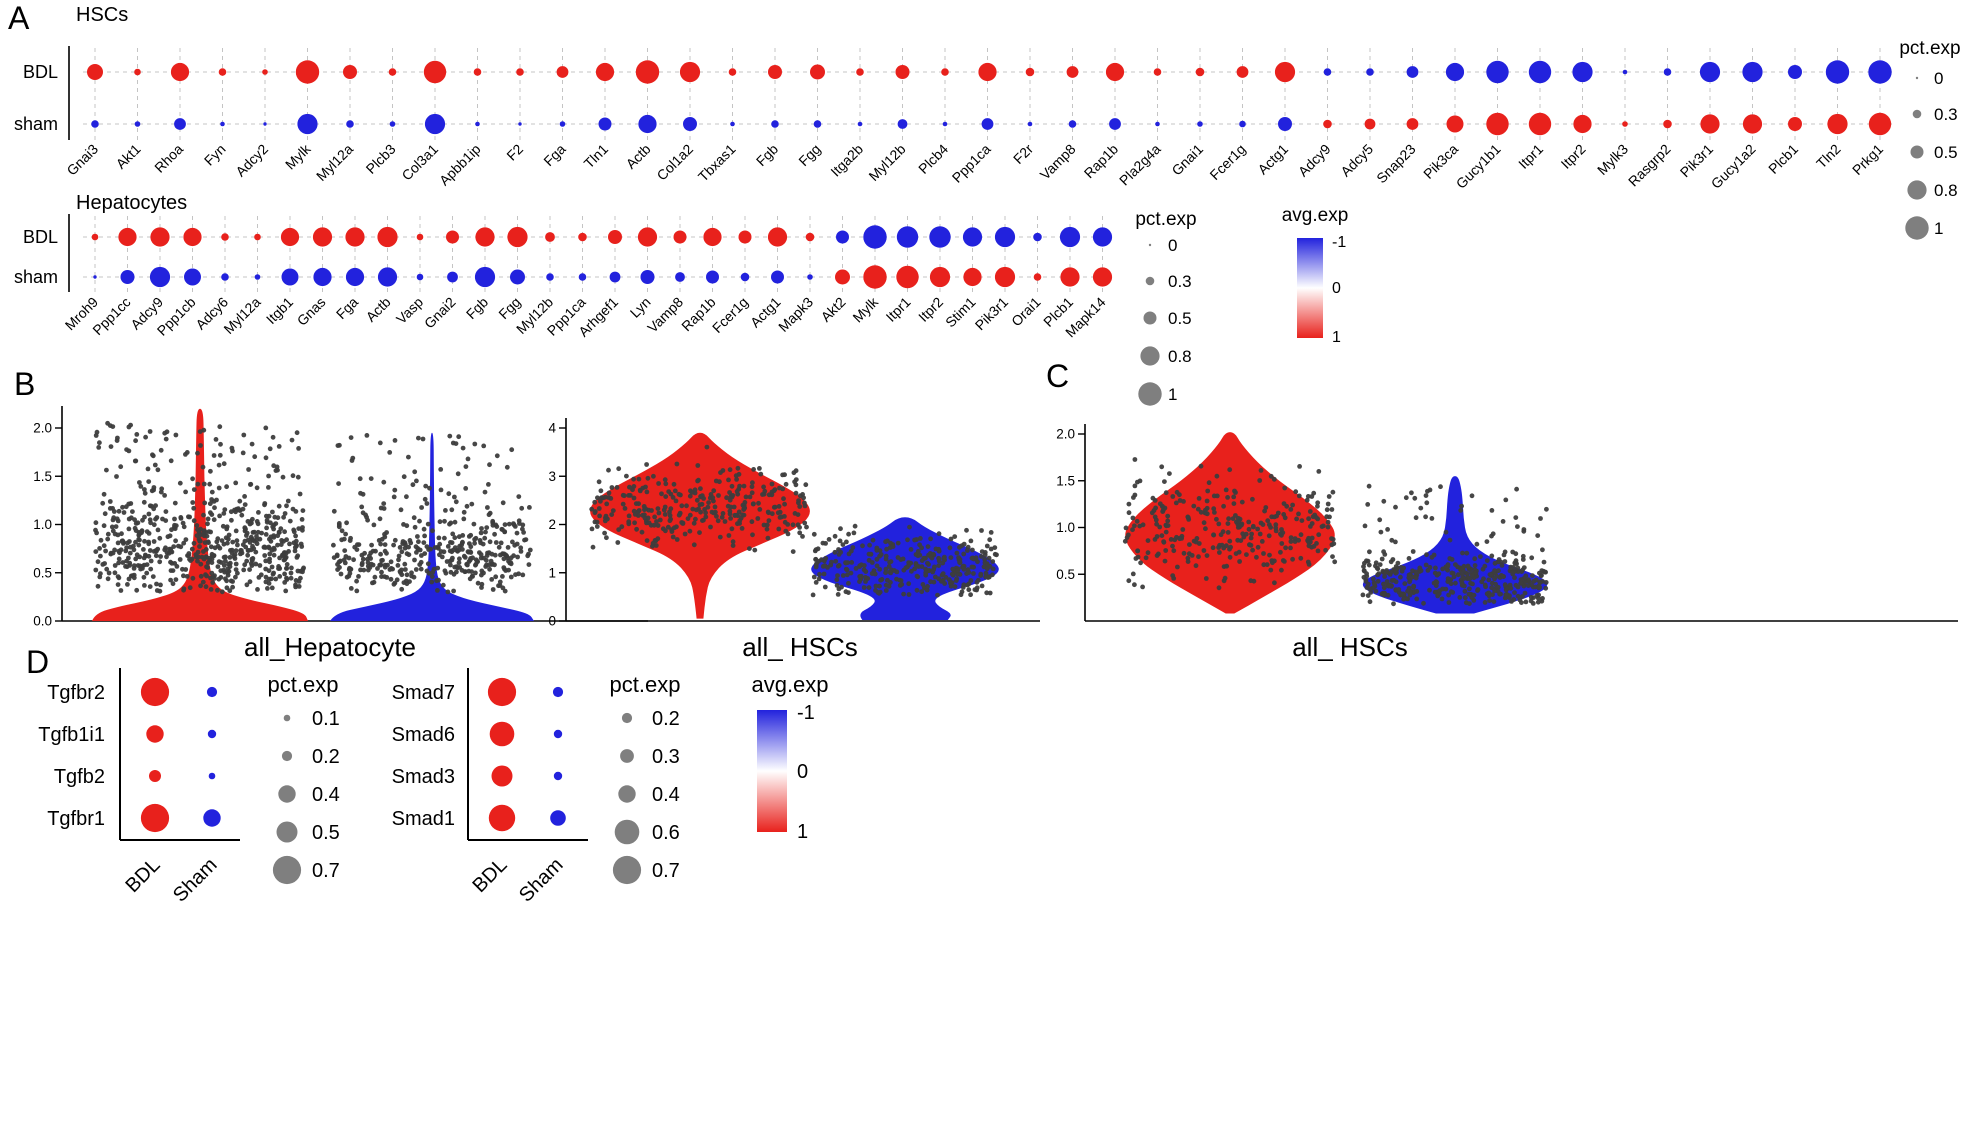 The width and height of the screenshot is (1973, 1122). What do you see at coordinates (326, 719) in the screenshot?
I see `pct-legend-value: 0.1` at bounding box center [326, 719].